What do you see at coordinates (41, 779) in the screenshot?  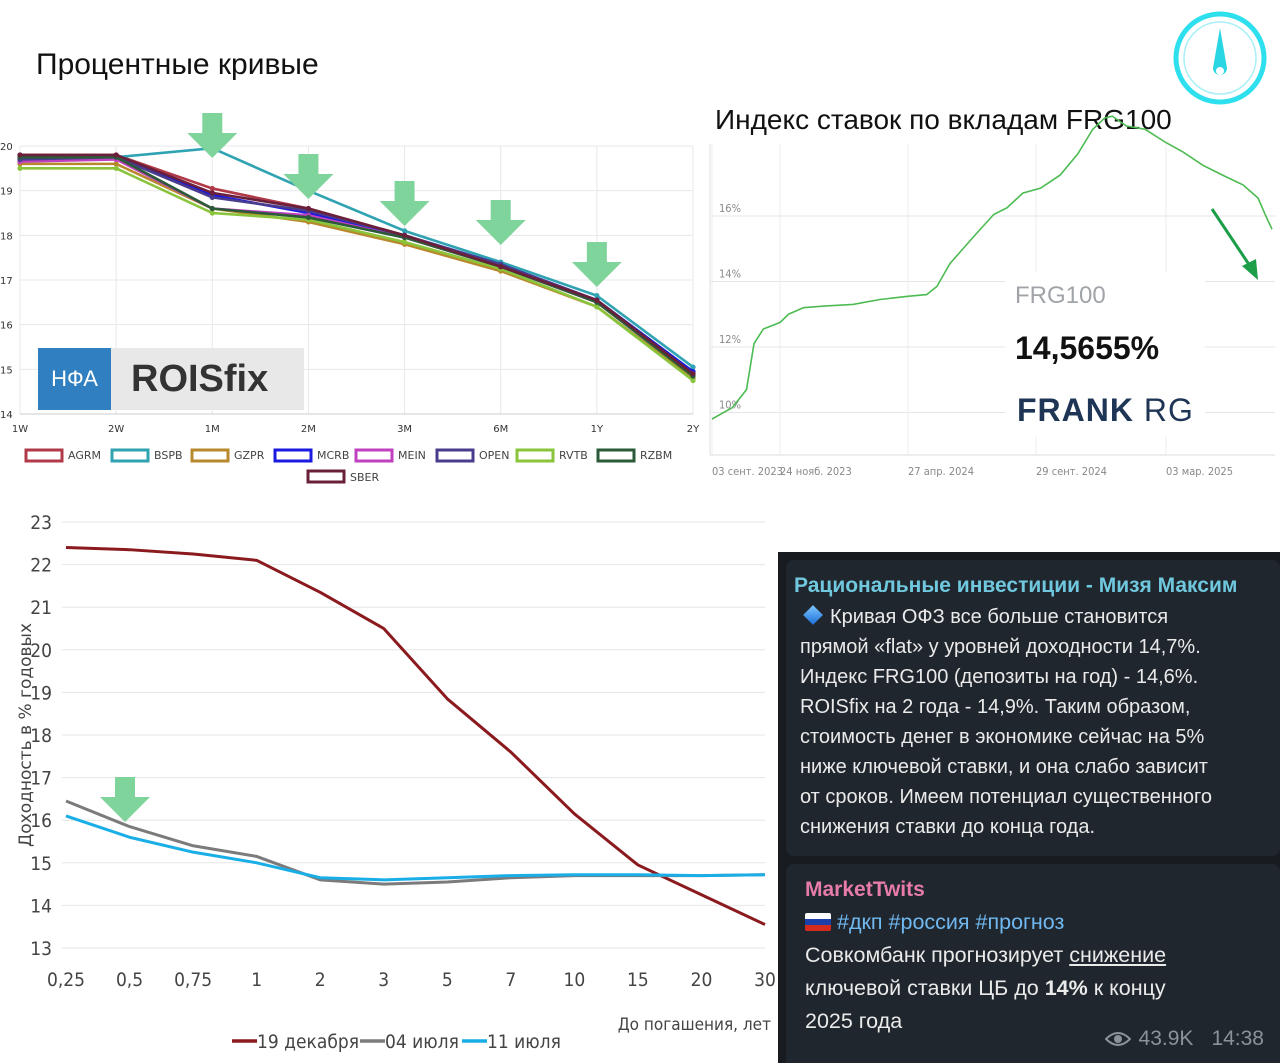 I see `y-tick-label: 17` at bounding box center [41, 779].